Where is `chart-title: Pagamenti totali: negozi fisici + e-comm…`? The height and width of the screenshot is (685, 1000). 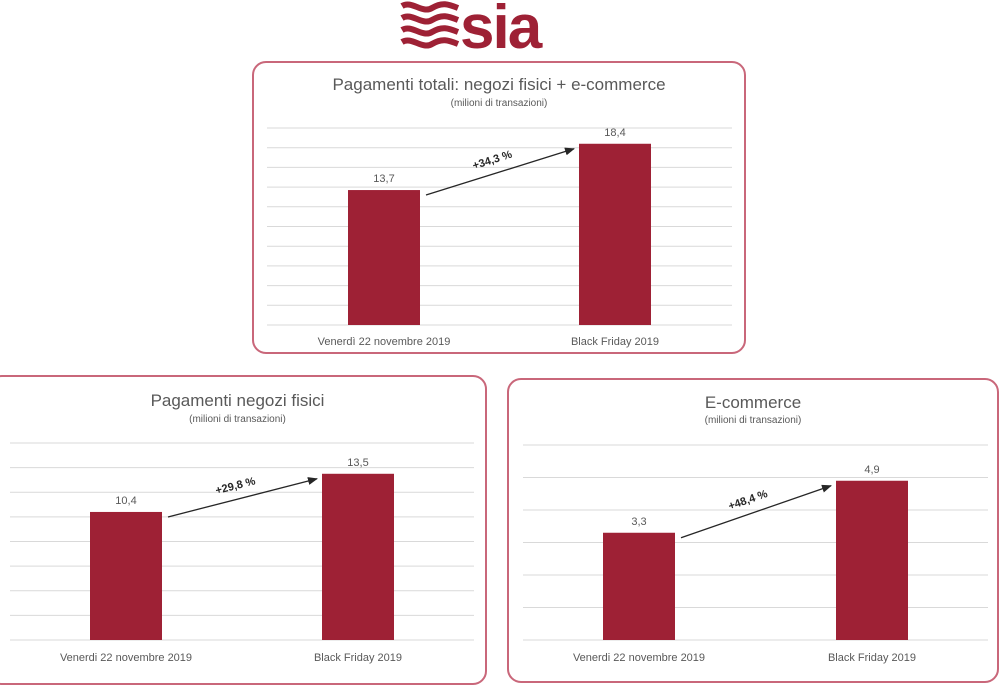 chart-title: Pagamenti totali: negozi fisici + e-comm… is located at coordinates (499, 84).